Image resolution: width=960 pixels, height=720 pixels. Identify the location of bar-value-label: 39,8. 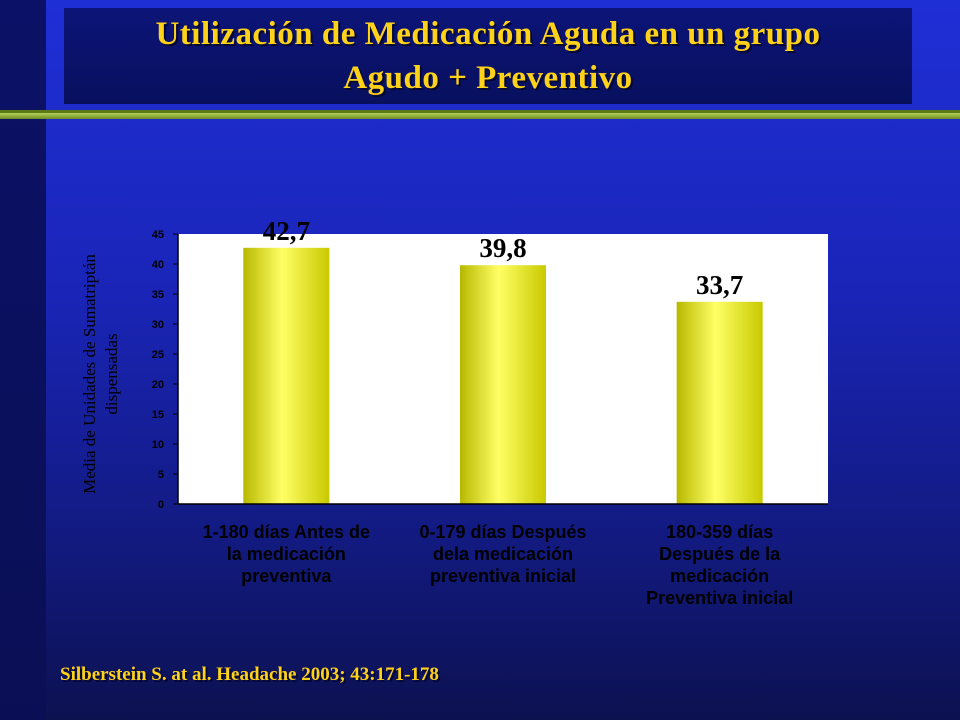
(502, 248).